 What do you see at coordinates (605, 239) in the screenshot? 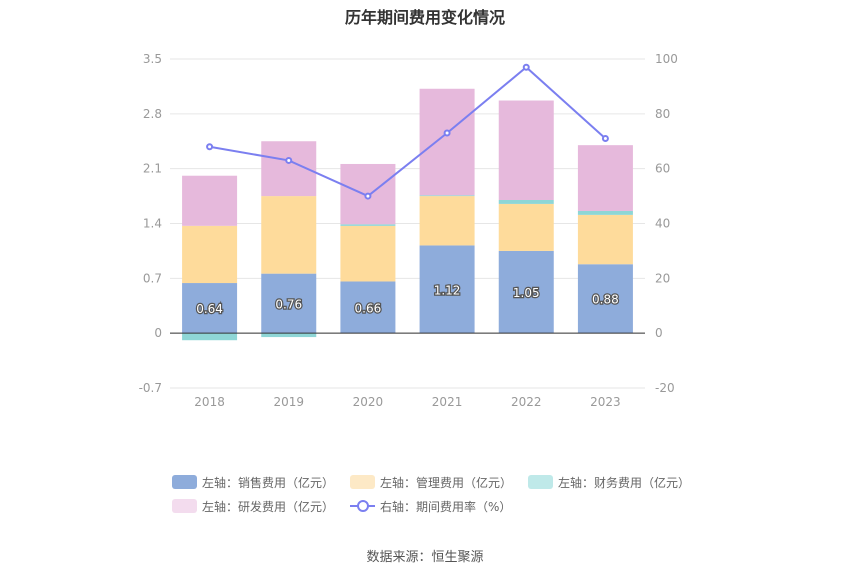
I see `bar-admin-2023` at bounding box center [605, 239].